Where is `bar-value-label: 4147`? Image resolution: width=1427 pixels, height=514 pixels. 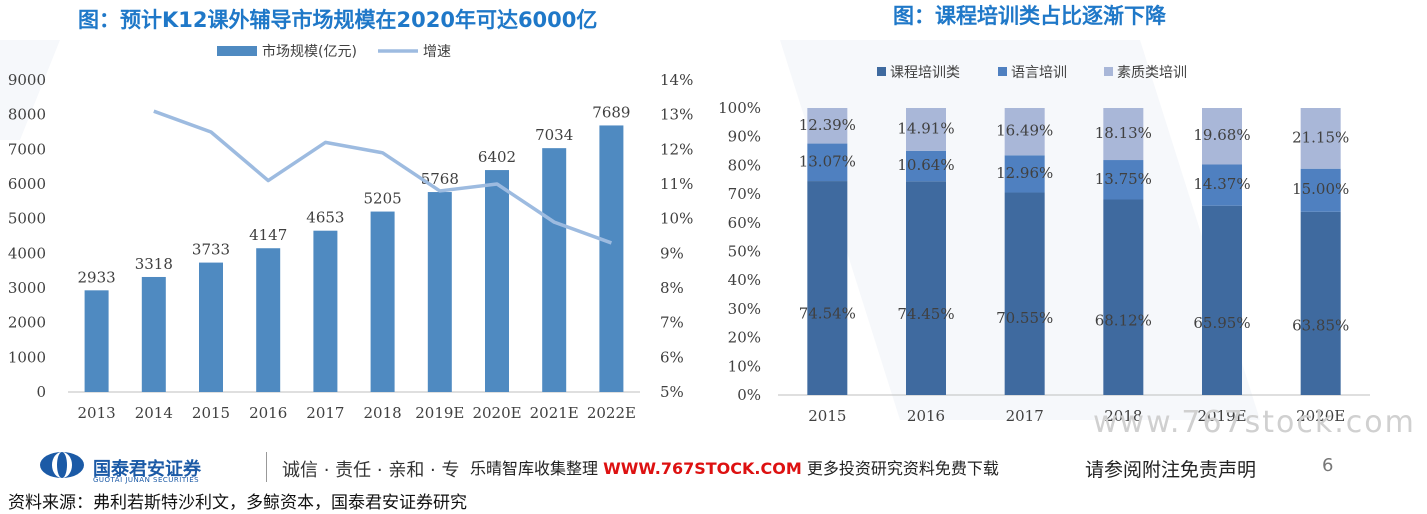 bar-value-label: 4147 is located at coordinates (268, 235).